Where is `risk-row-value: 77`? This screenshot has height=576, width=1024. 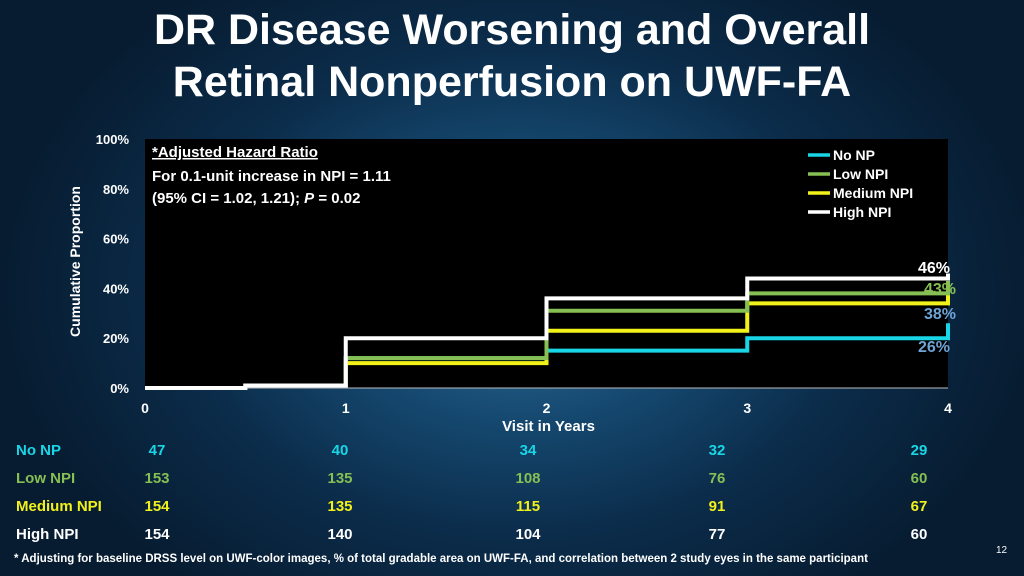
risk-row-value: 77 is located at coordinates (717, 534).